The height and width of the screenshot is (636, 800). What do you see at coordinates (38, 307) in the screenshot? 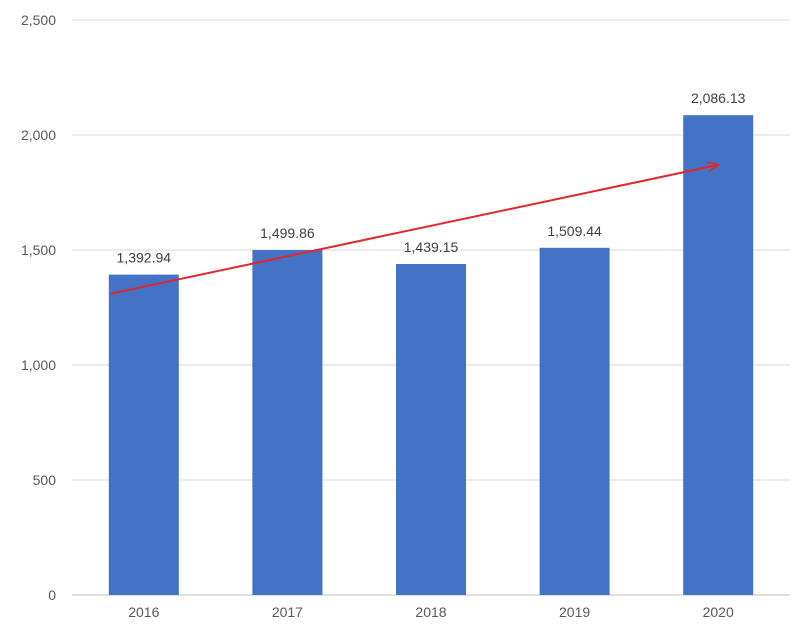
I see `y-axis-ticks: 0 500 1,000 1,500 2,000 2,500` at bounding box center [38, 307].